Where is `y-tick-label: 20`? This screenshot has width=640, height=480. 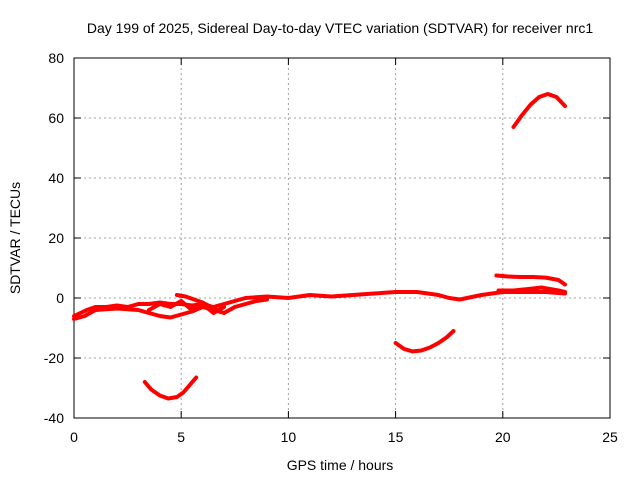
y-tick-label: 20 is located at coordinates (56, 238).